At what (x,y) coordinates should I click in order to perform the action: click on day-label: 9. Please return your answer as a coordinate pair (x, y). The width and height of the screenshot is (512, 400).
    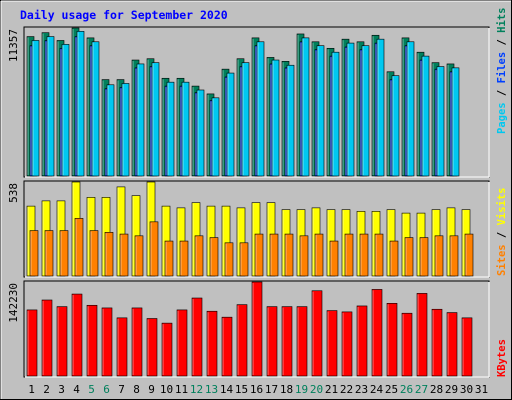
    Looking at the image, I should click on (151, 389).